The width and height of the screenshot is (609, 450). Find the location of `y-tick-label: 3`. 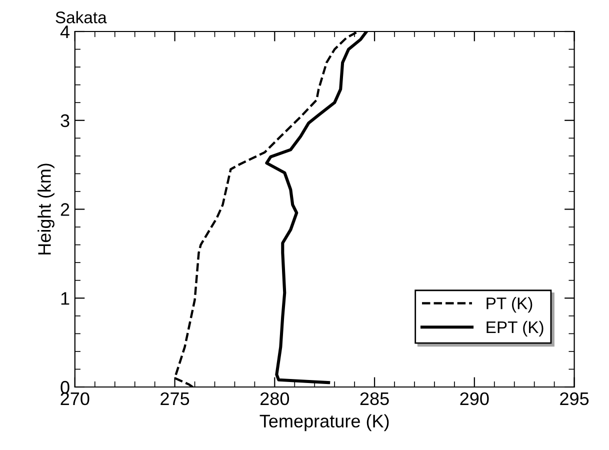

y-tick-label: 3 is located at coordinates (65, 121).